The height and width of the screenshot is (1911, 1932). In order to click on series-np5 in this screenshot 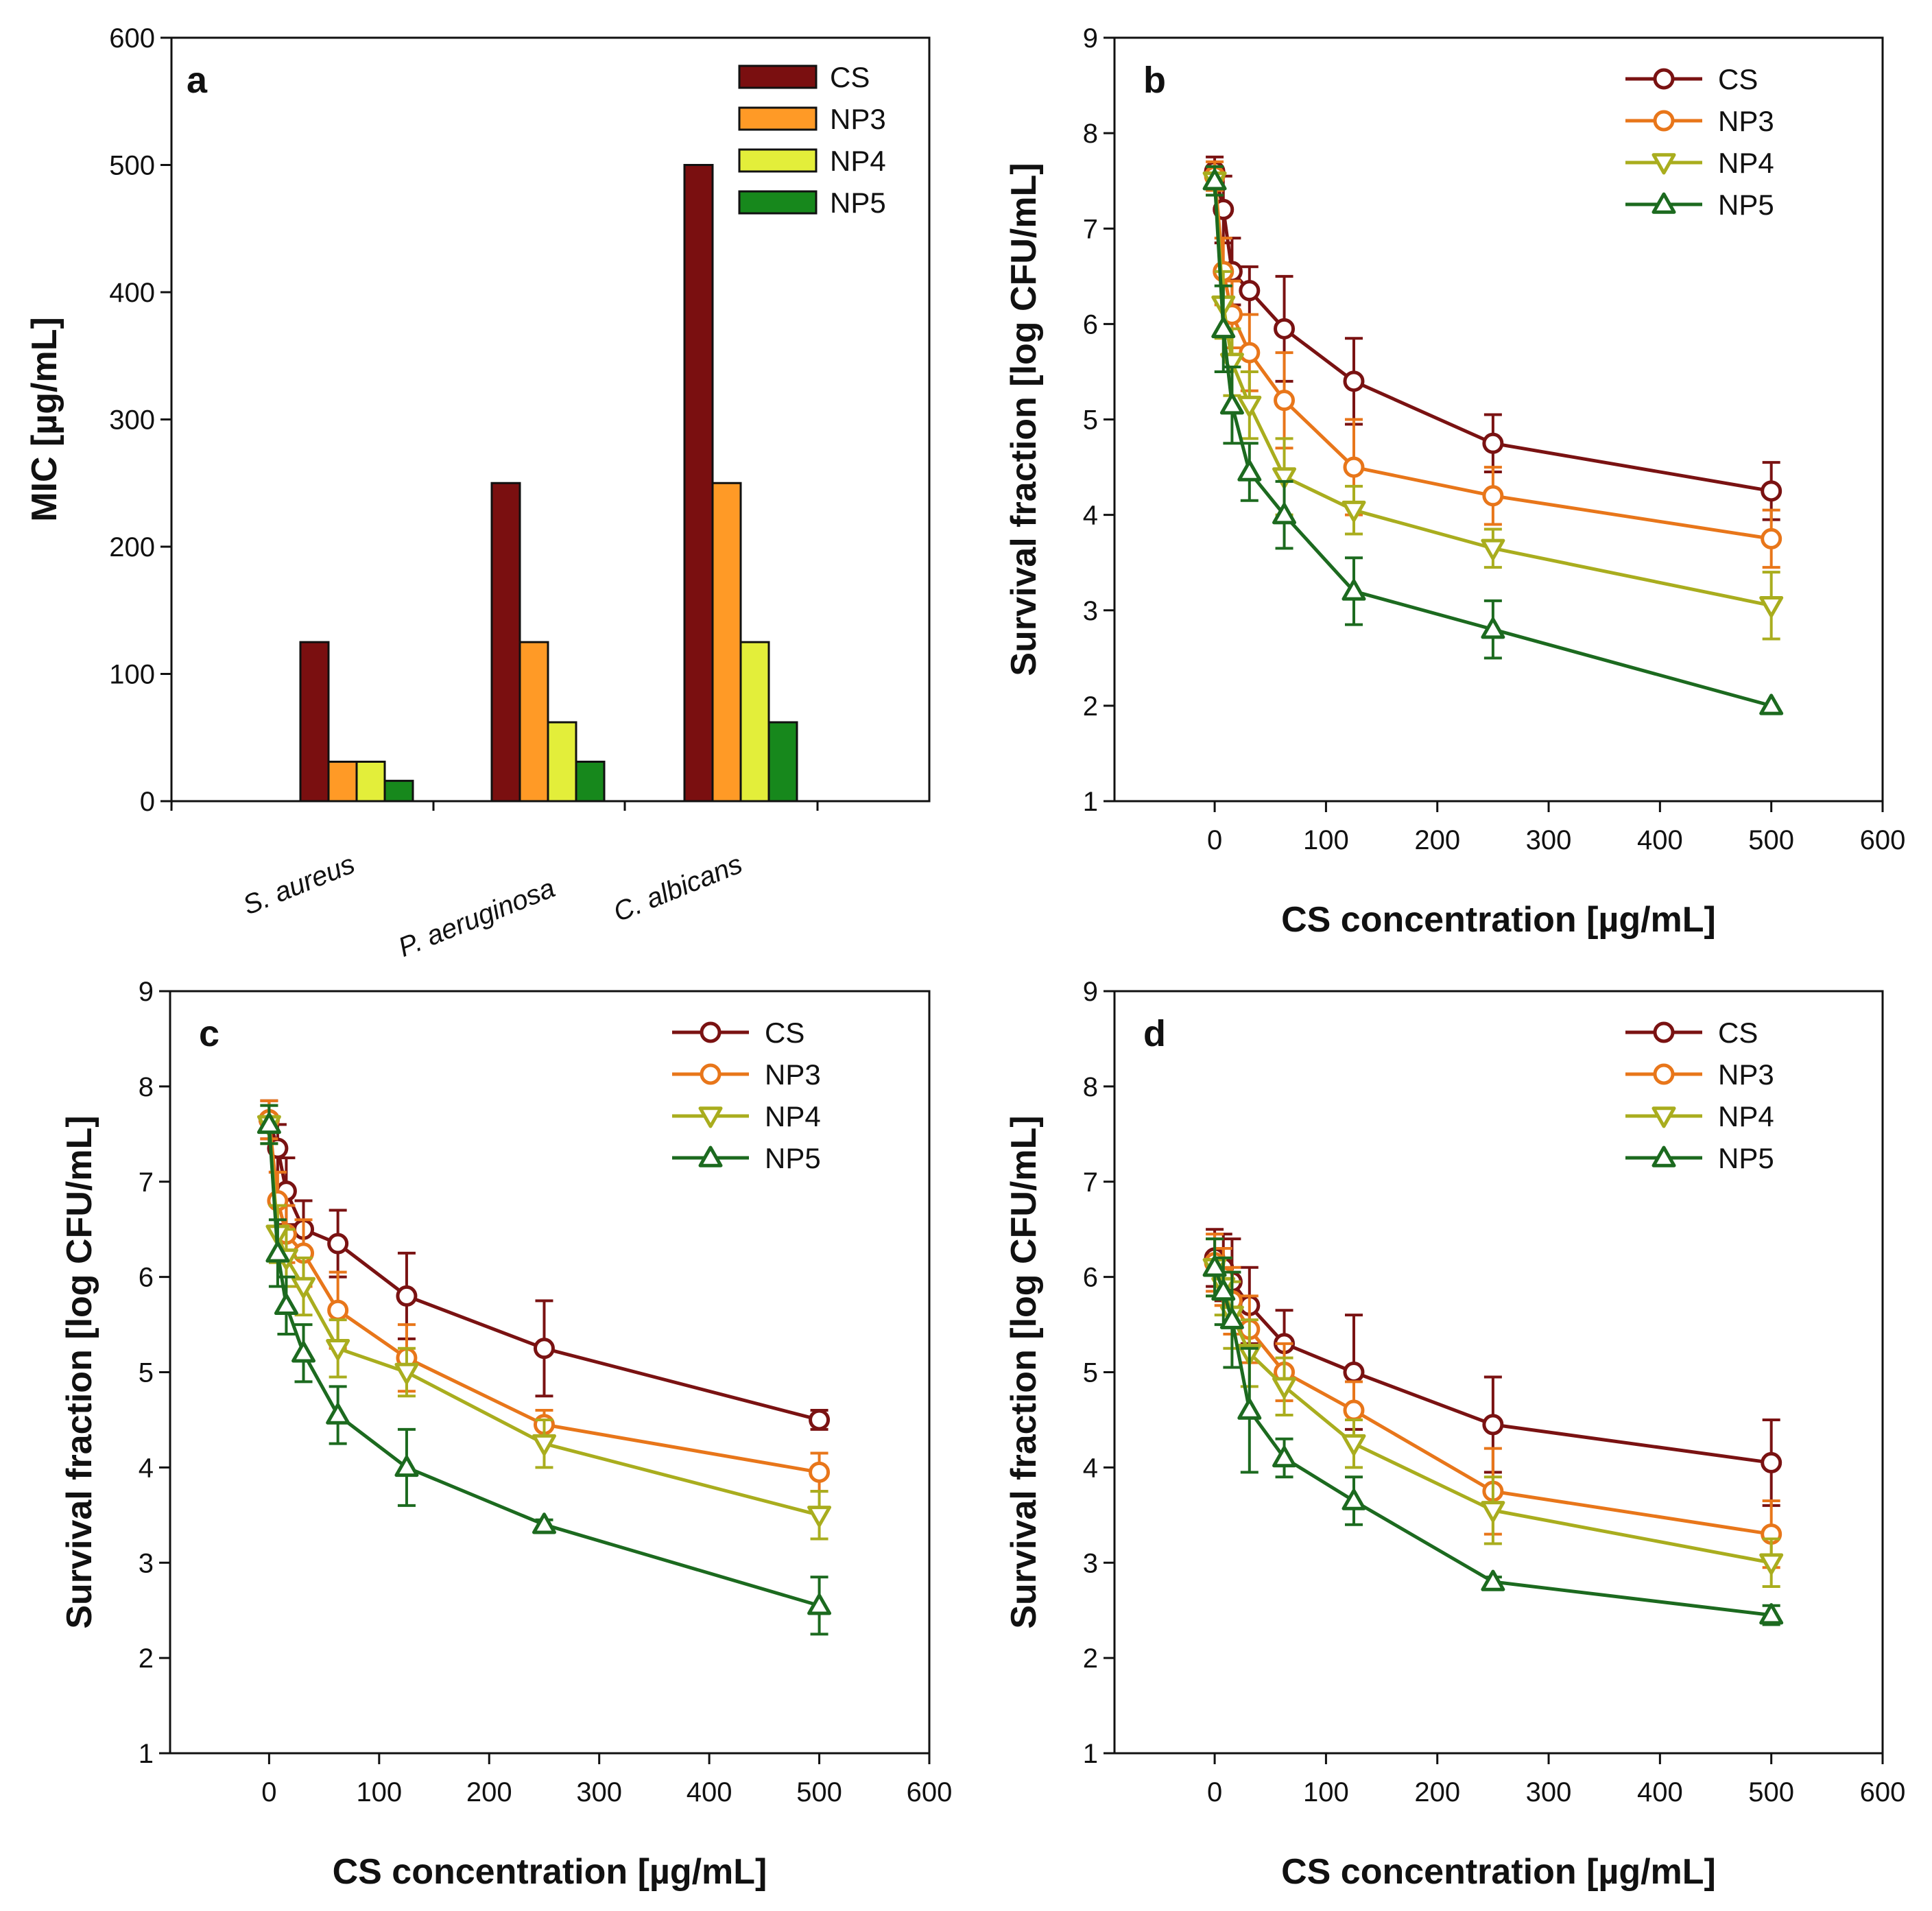, I will do `click(544, 1370)`.